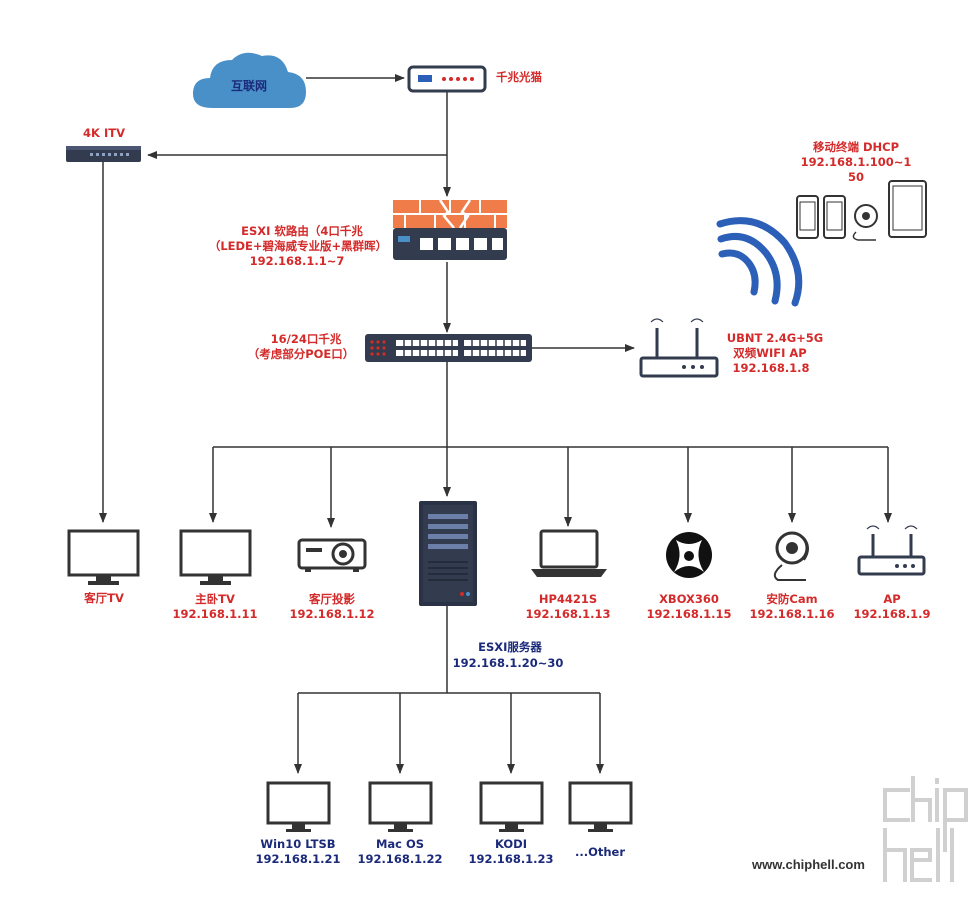 The width and height of the screenshot is (980, 901). I want to click on ap2-label: AP, so click(892, 599).